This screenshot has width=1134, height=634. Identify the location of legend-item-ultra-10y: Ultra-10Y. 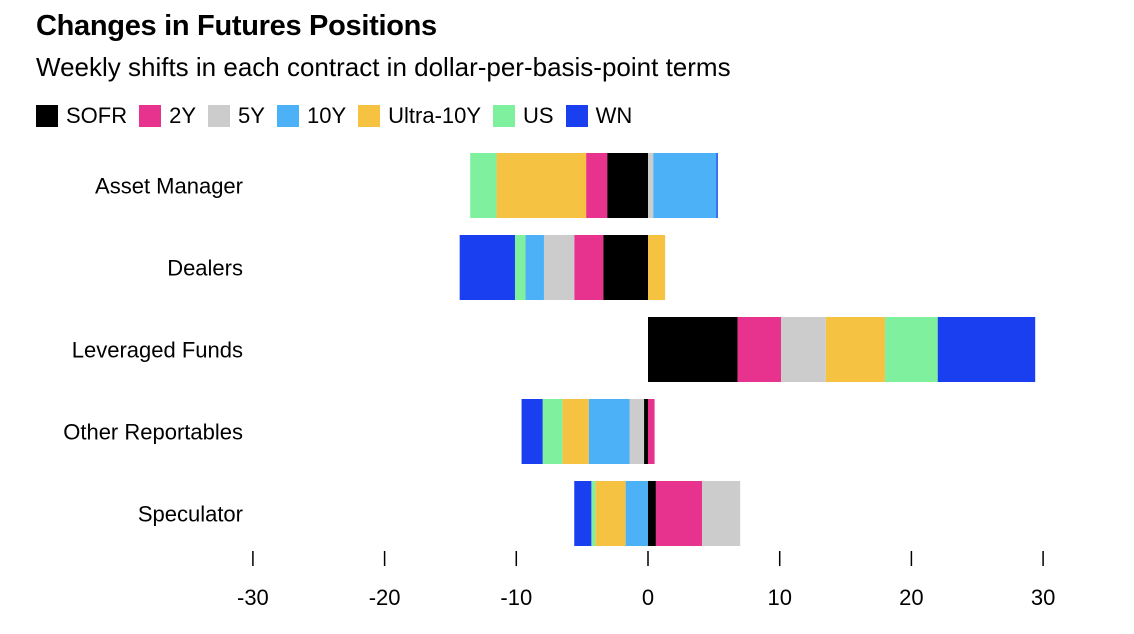
(419, 116).